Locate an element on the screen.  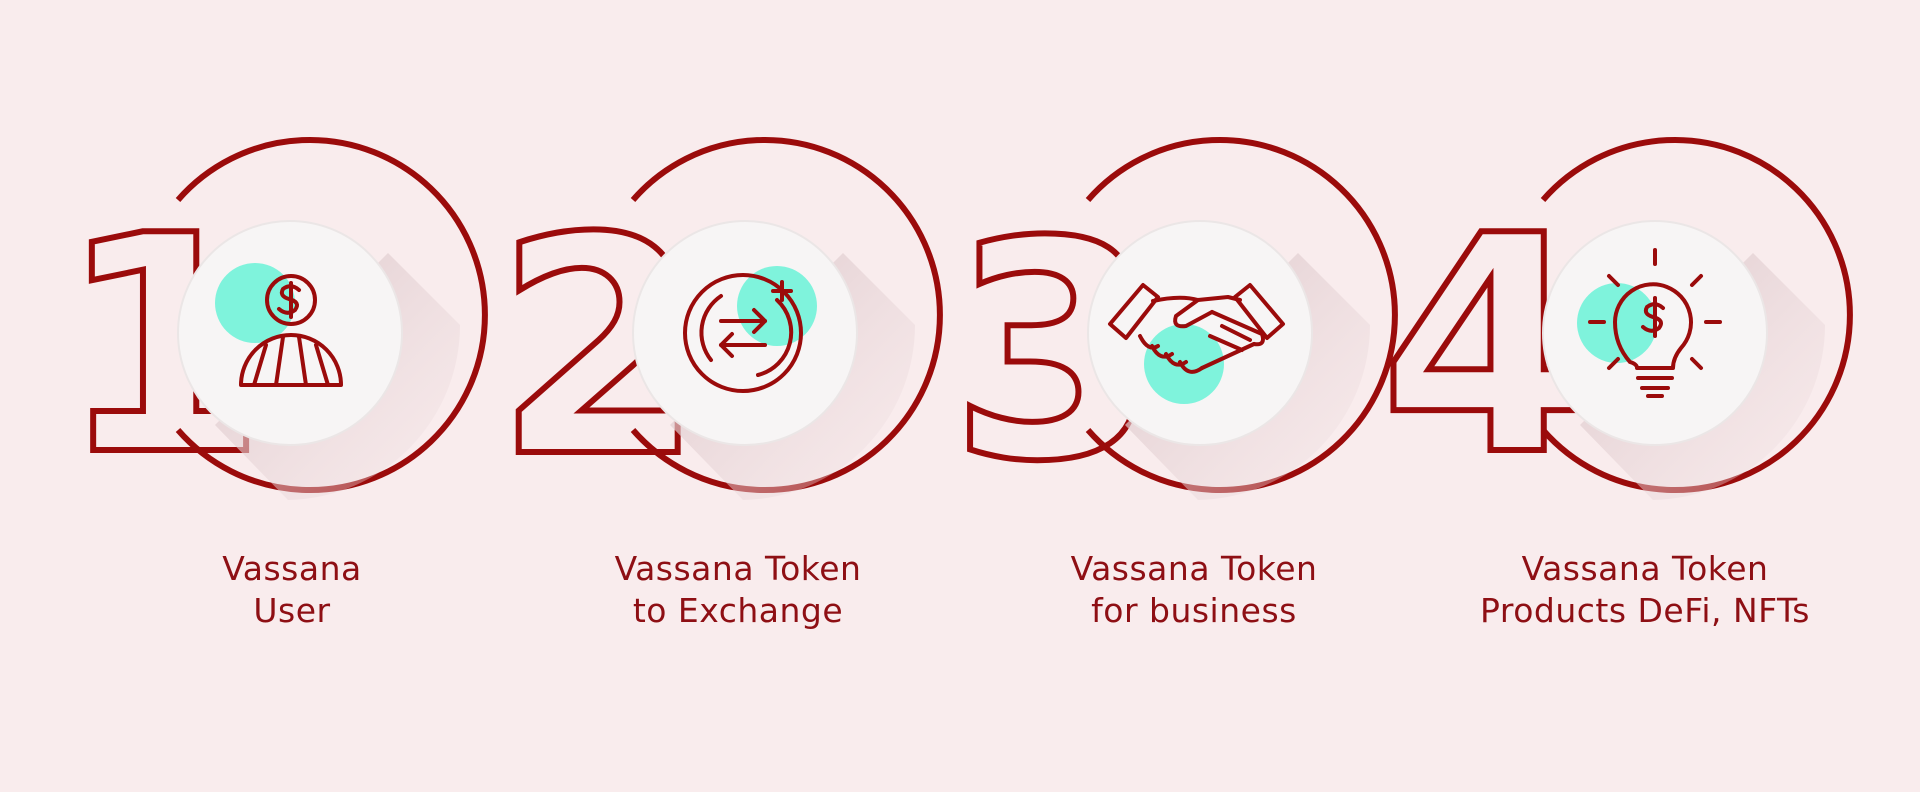
step-2-graphic: 2 is located at coordinates (717, 331).